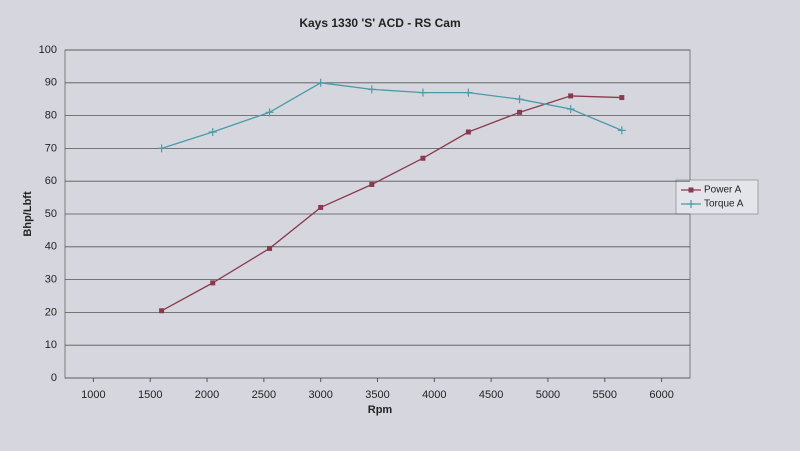 The width and height of the screenshot is (800, 451). I want to click on x-tick-label: 2000, so click(207, 395).